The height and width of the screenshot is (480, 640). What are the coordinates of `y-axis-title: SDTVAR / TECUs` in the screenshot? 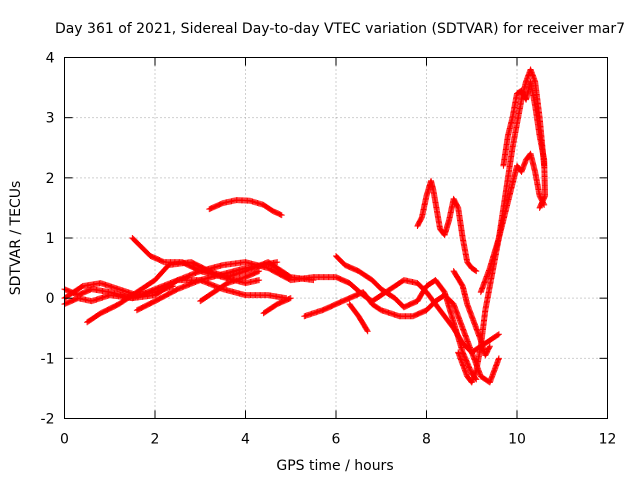 It's located at (16, 238).